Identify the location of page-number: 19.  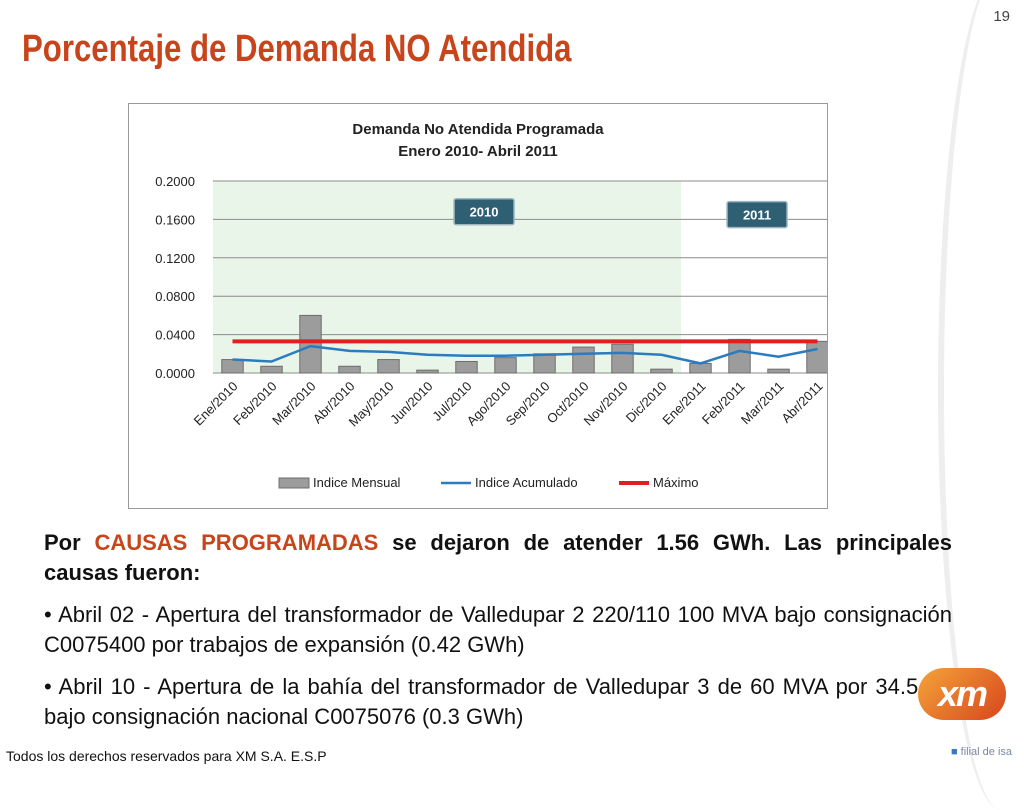
(1001, 16).